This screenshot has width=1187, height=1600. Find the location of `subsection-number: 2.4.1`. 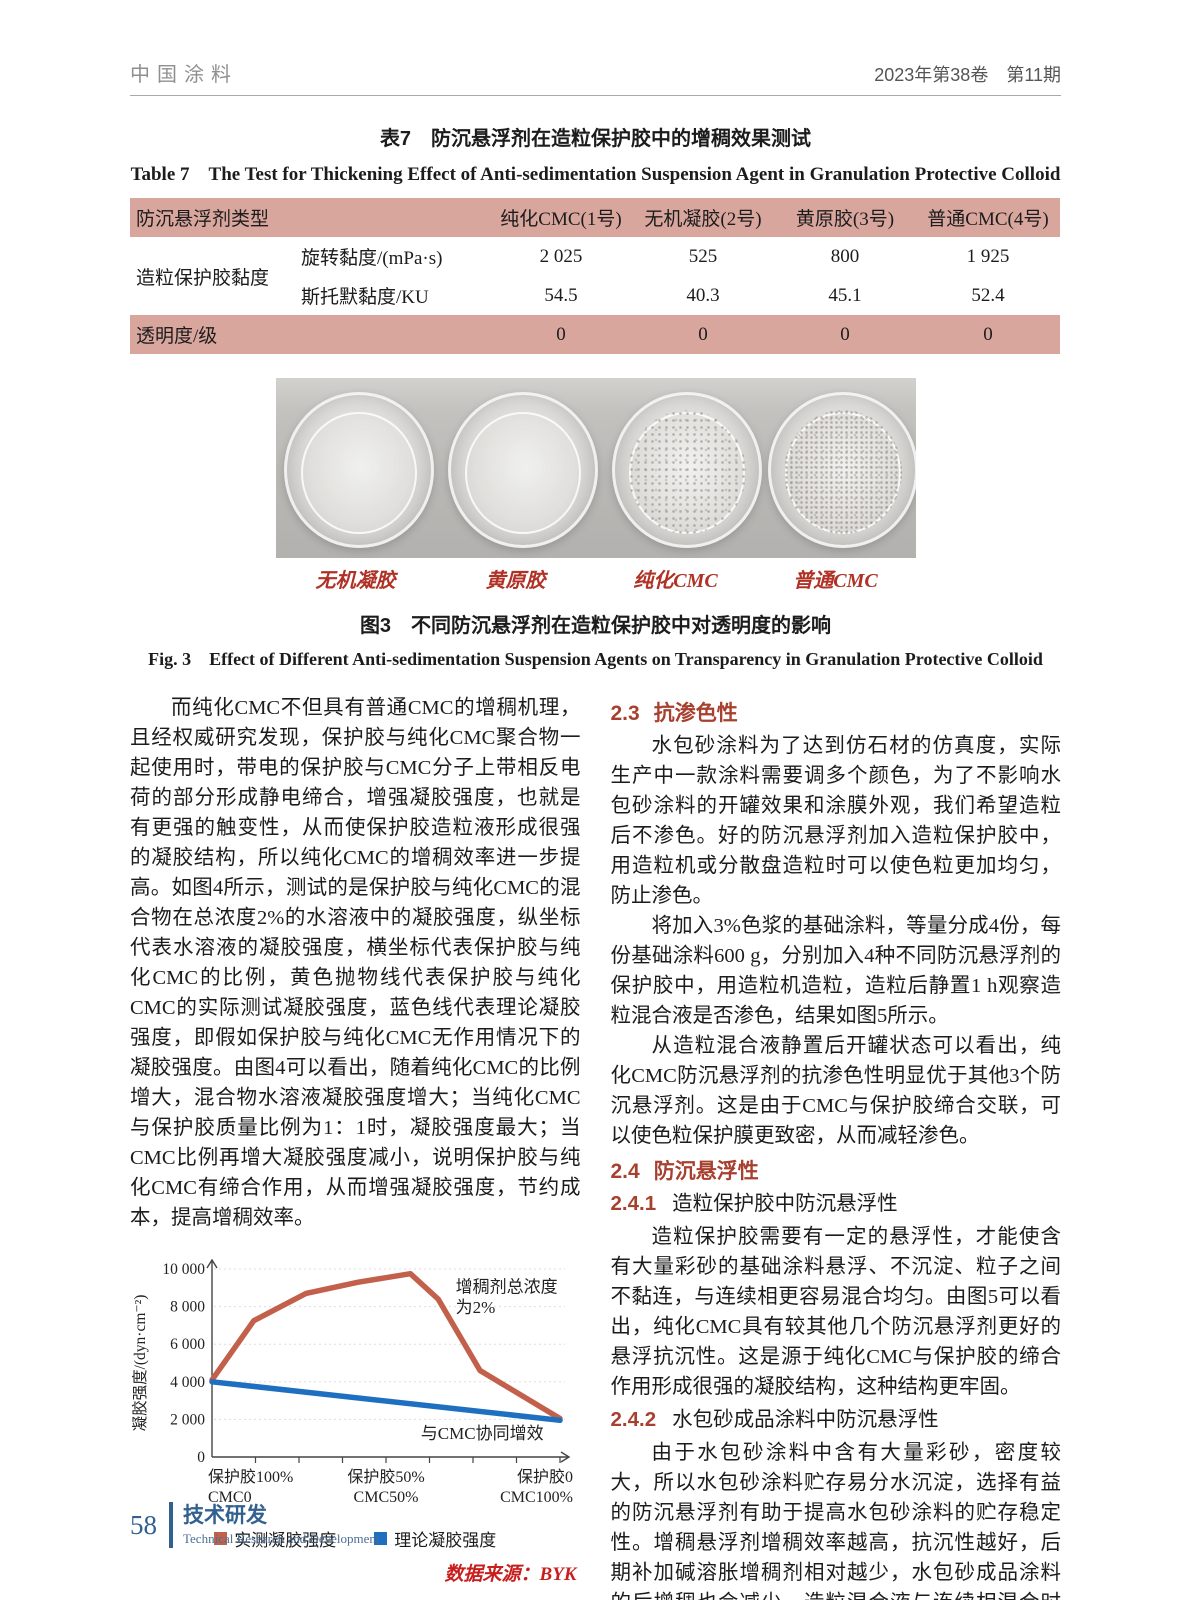

subsection-number: 2.4.1 is located at coordinates (633, 1203).